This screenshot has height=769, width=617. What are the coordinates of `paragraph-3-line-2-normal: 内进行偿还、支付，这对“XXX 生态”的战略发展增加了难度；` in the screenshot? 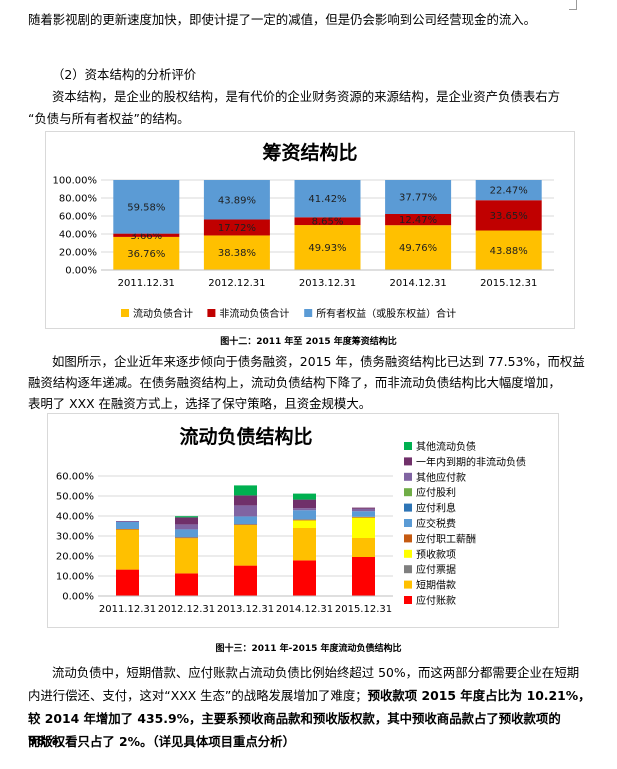 It's located at (198, 695).